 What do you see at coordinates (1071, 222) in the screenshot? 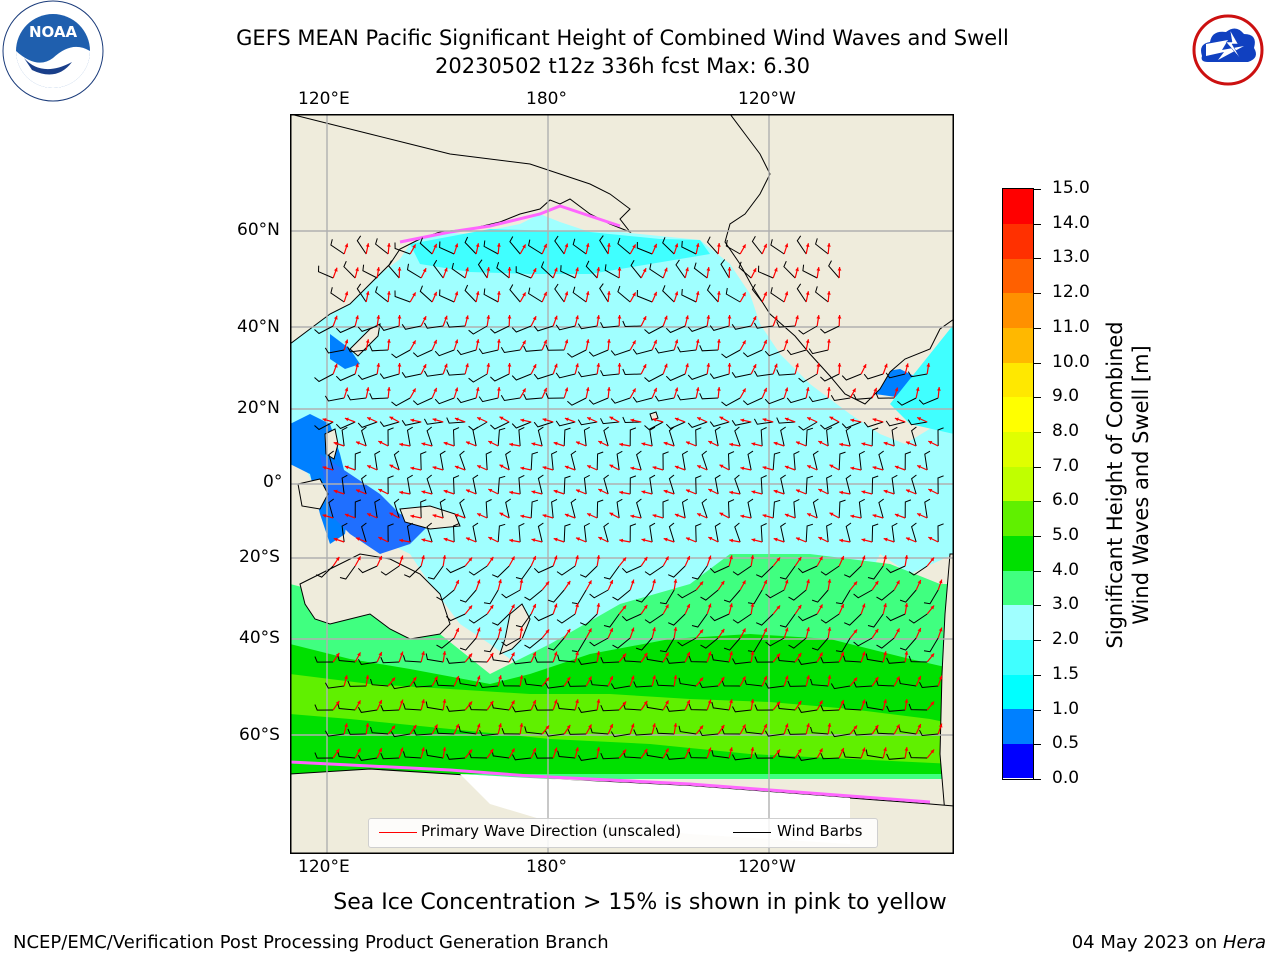
I see `colorbar-tick-label: 14.0` at bounding box center [1071, 222].